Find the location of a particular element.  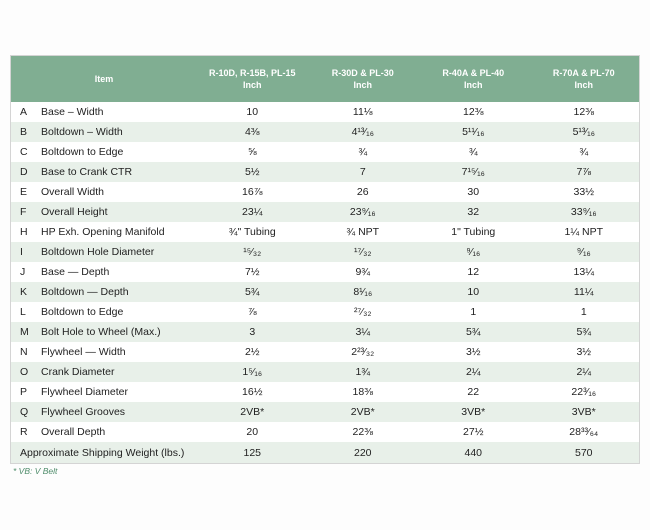

table-row: L Boltdown to Edge ⅞ ²⁷⁄₃₂ 1 1 is located at coordinates (325, 312).